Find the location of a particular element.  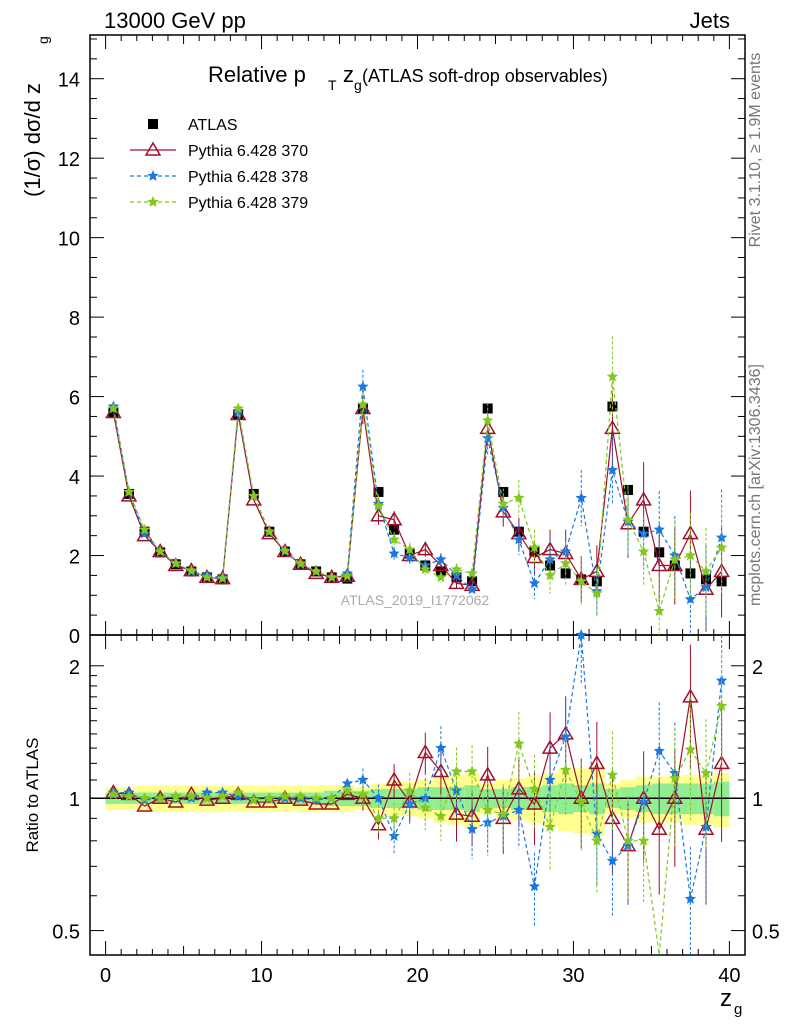

legend-entry: Pythia 6.428 378 is located at coordinates (219, 177).